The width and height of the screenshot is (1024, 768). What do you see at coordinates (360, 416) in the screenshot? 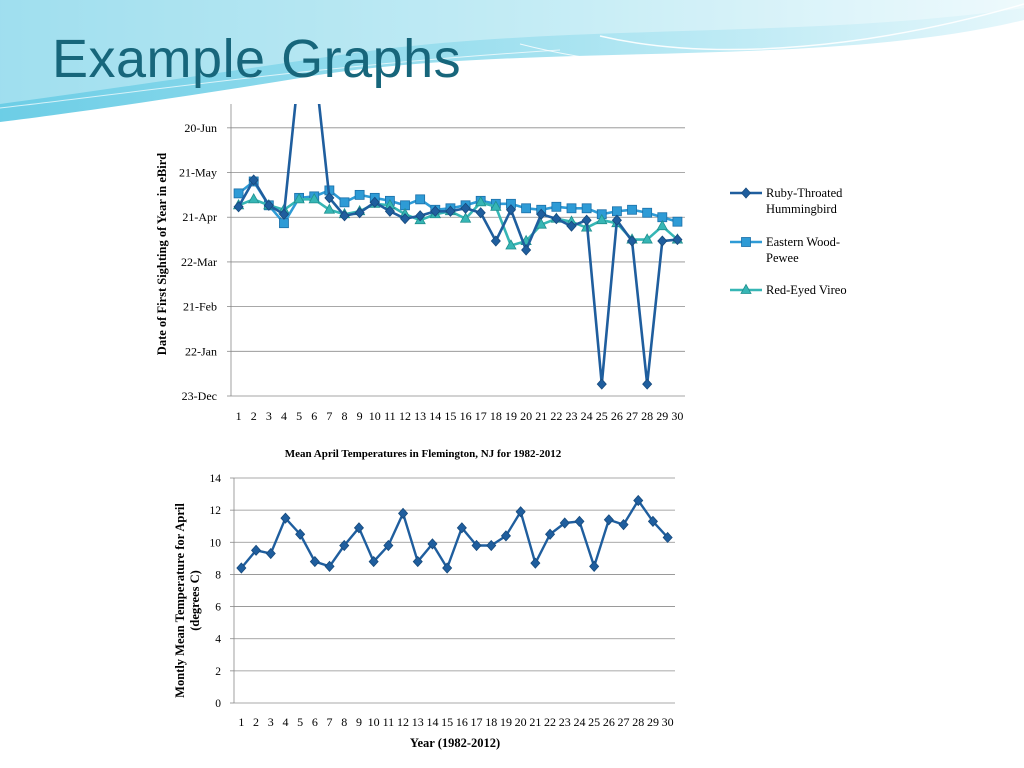
I see `x-tick-label: 9` at bounding box center [360, 416].